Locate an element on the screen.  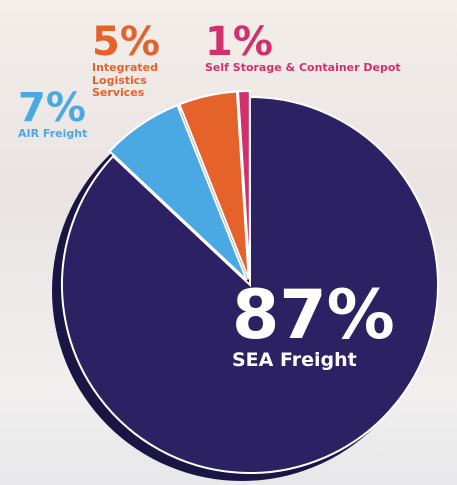
value-label: 87% is located at coordinates (313, 315).